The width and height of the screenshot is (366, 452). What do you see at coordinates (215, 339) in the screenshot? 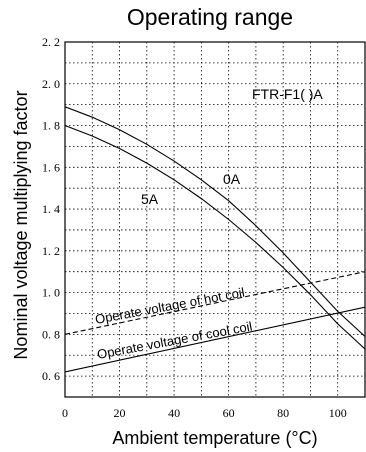
I see `series-line-cool-coil` at bounding box center [215, 339].